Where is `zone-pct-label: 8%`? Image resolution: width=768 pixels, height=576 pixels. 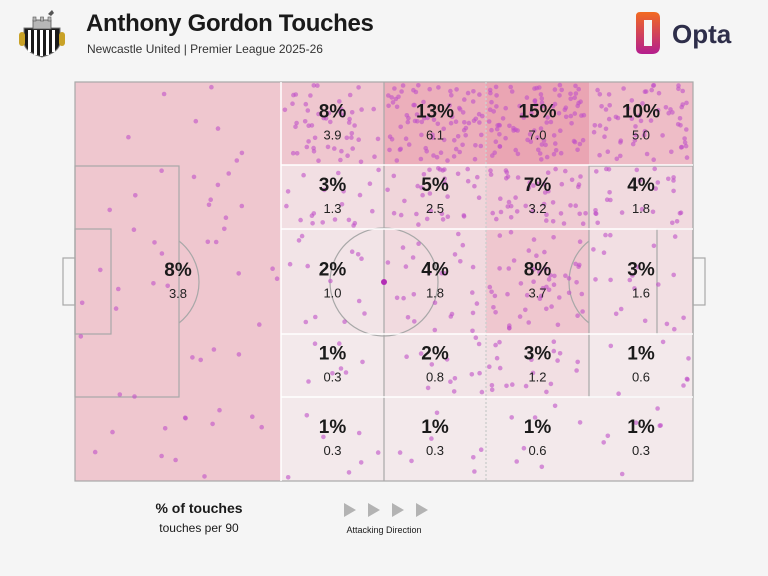 zone-pct-label: 8% is located at coordinates (538, 270).